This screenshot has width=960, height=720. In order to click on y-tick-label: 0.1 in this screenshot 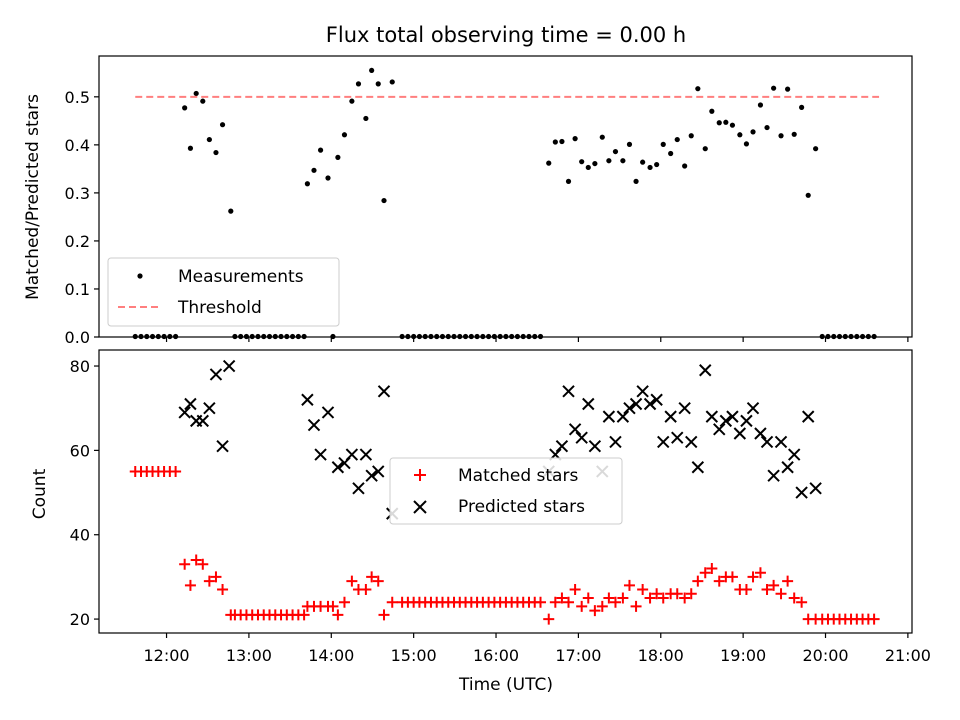, I will do `click(77, 289)`.